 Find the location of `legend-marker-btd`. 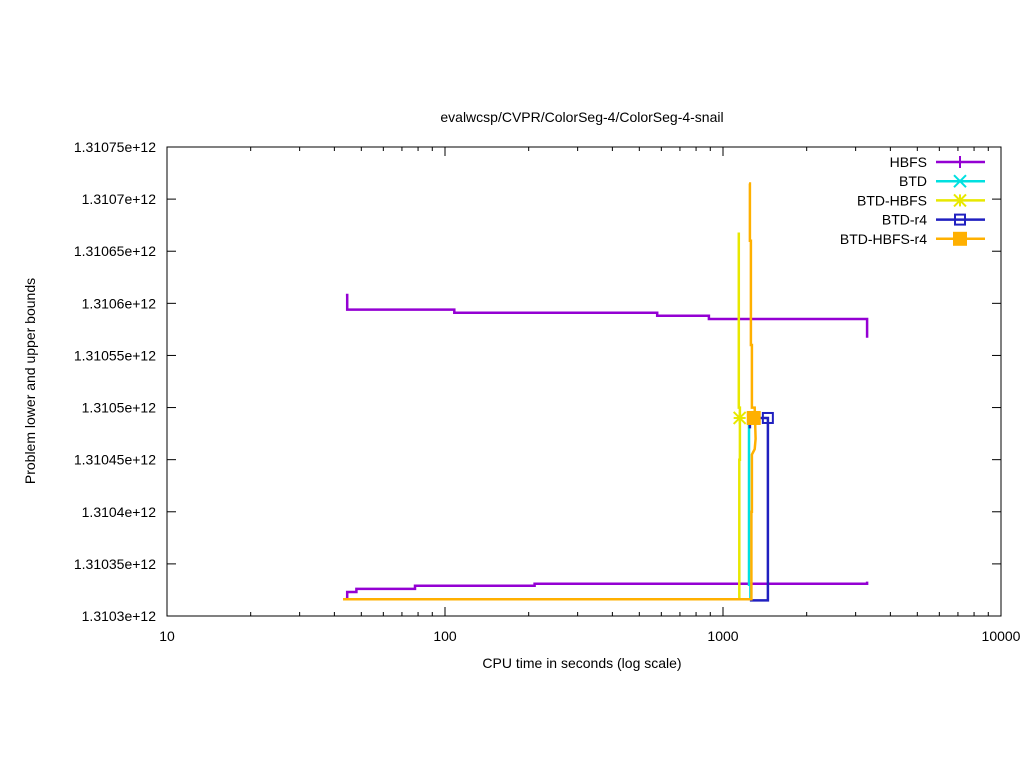

legend-marker-btd is located at coordinates (960, 181).